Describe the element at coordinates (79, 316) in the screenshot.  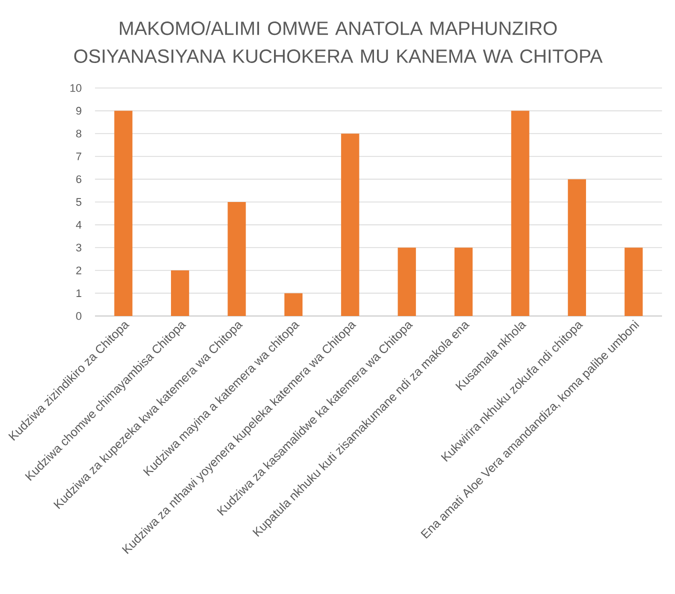
I see `y-tick-label: 0` at that location.